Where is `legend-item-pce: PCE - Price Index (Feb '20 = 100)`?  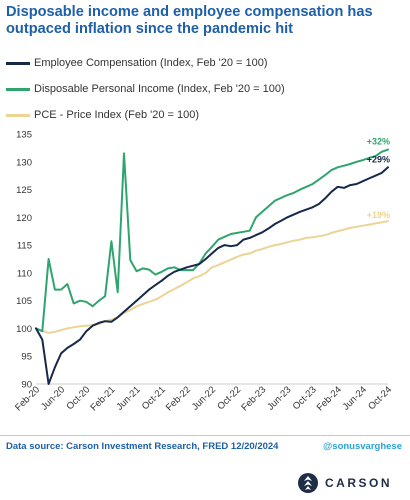
legend-item-pce: PCE - Price Index (Feb '20 = 100) is located at coordinates (145, 115).